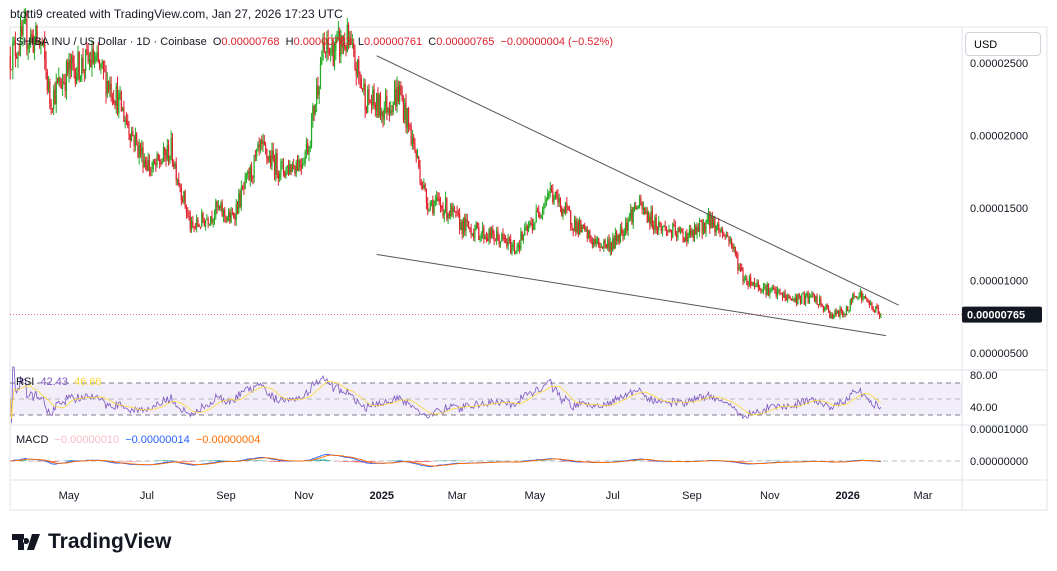 The height and width of the screenshot is (571, 1057). Describe the element at coordinates (1003, 44) in the screenshot. I see `currency-button: USD` at that location.